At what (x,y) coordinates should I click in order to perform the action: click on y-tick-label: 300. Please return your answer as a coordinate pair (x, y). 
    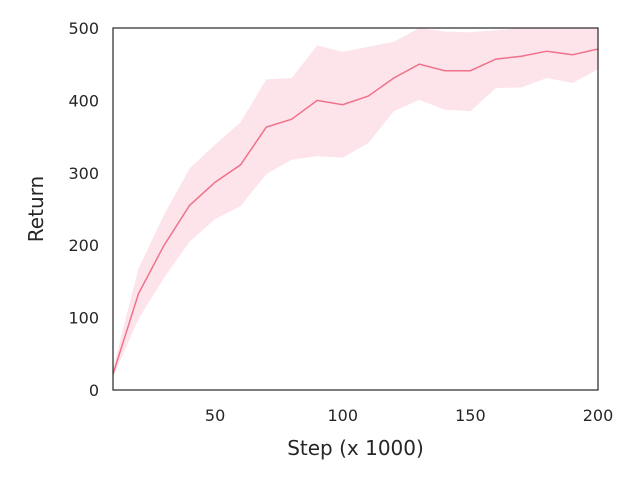
    Looking at the image, I should click on (83, 173).